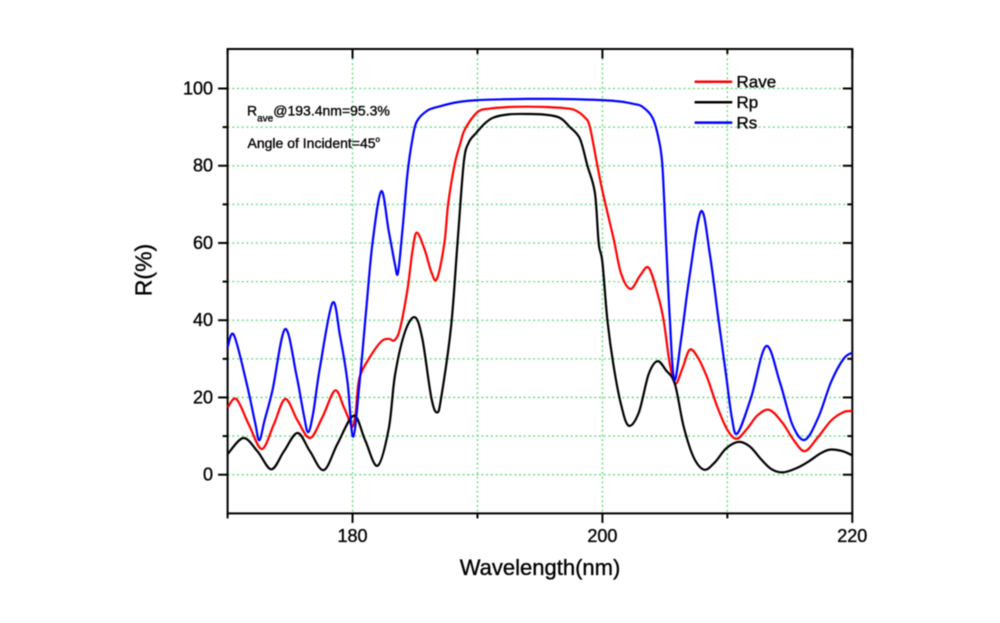 The height and width of the screenshot is (623, 1000). Describe the element at coordinates (203, 166) in the screenshot. I see `svg-text: 80` at that location.